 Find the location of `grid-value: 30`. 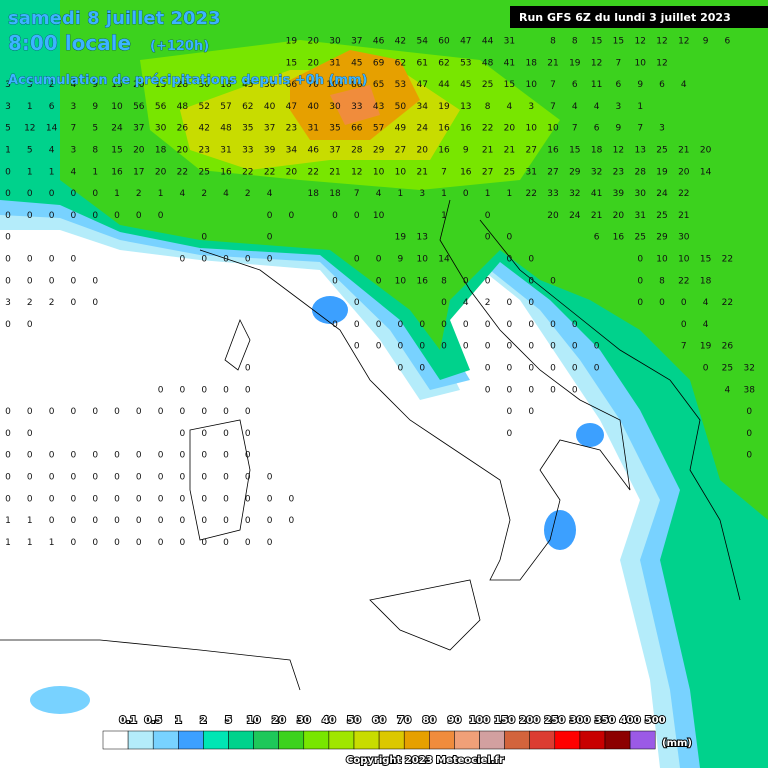

grid-value: 30 is located at coordinates (684, 238).